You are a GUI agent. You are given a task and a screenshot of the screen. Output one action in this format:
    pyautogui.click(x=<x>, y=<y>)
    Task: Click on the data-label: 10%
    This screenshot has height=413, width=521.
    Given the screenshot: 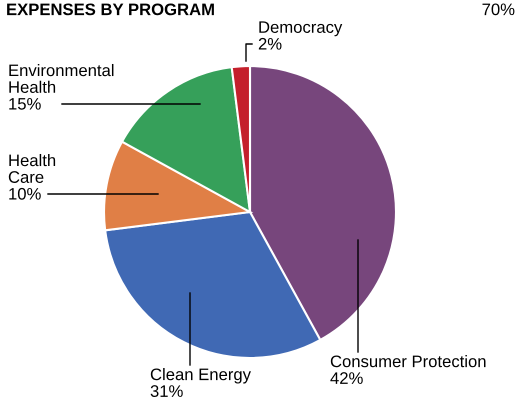 What is the action you would take?
    pyautogui.click(x=25, y=194)
    